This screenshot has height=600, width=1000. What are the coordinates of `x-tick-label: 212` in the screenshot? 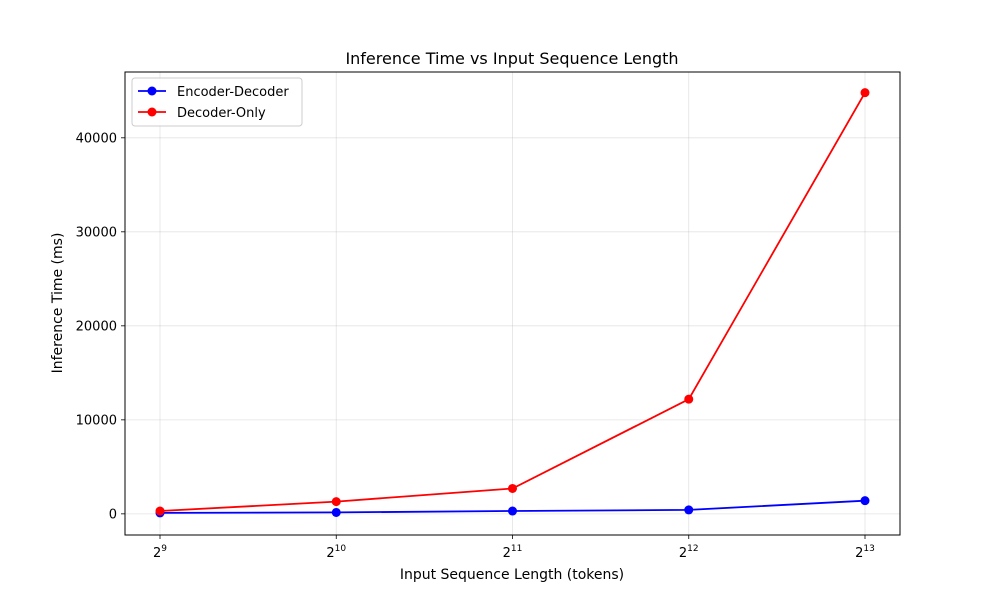 It's located at (689, 552).